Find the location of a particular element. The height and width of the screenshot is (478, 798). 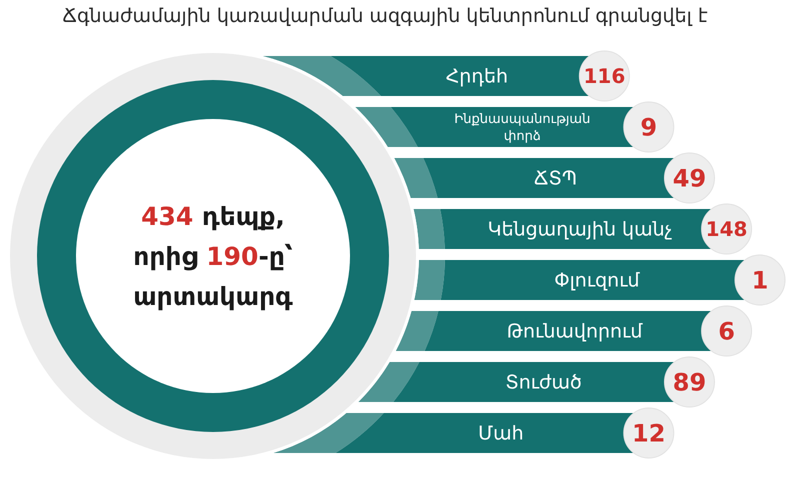

category-label: Հրդեհ is located at coordinates (477, 77).